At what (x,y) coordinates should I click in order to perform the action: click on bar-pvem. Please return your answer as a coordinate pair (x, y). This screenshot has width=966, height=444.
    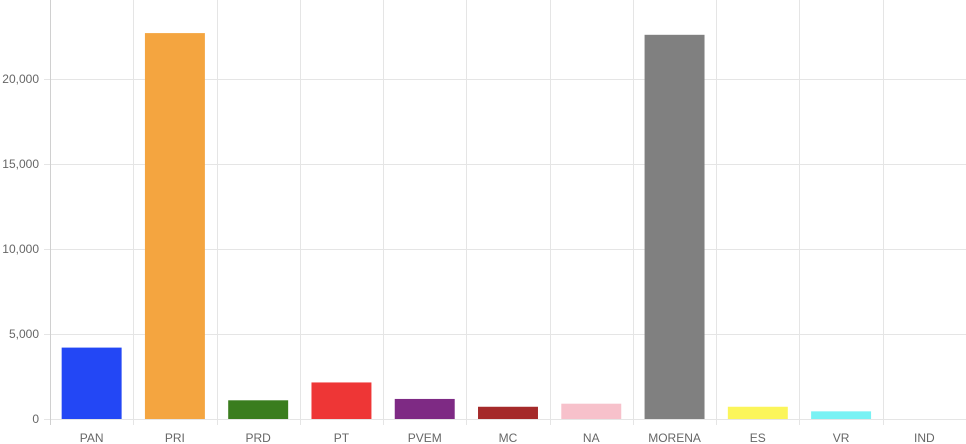
    Looking at the image, I should click on (424, 408).